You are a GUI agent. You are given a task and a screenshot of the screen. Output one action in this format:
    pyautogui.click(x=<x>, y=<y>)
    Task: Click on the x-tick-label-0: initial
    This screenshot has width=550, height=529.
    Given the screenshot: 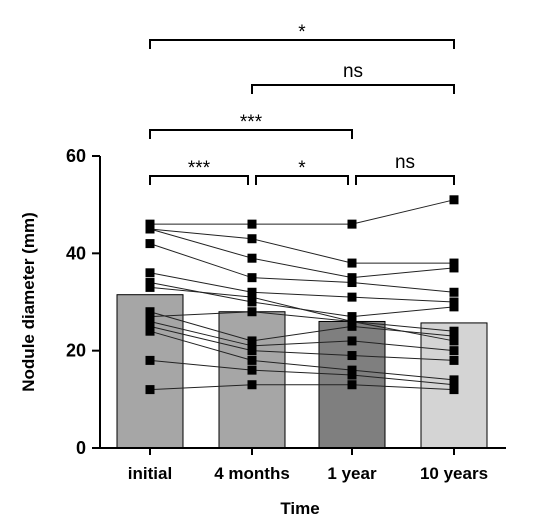 What is the action you would take?
    pyautogui.click(x=150, y=473)
    